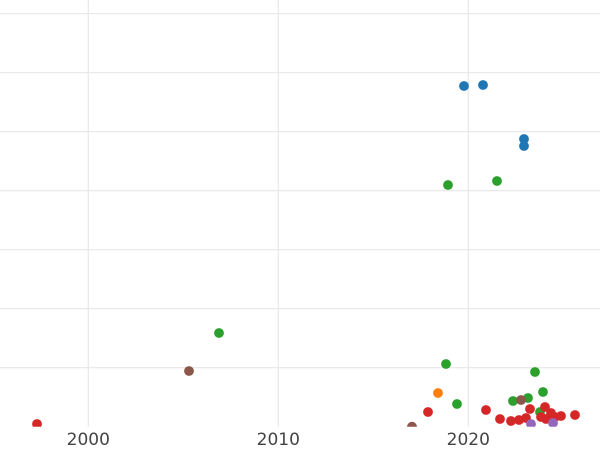 The width and height of the screenshot is (600, 450). What do you see at coordinates (468, 440) in the screenshot?
I see `x-tick-label-2020: 2020` at bounding box center [468, 440].